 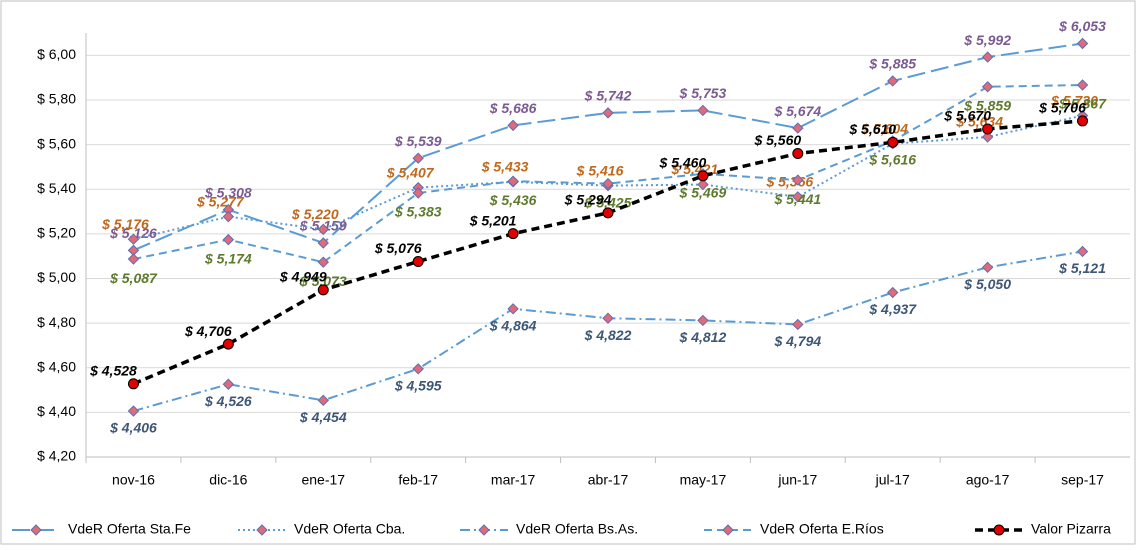 What do you see at coordinates (493, 220) in the screenshot?
I see `data-label: $ 5,201` at bounding box center [493, 220].